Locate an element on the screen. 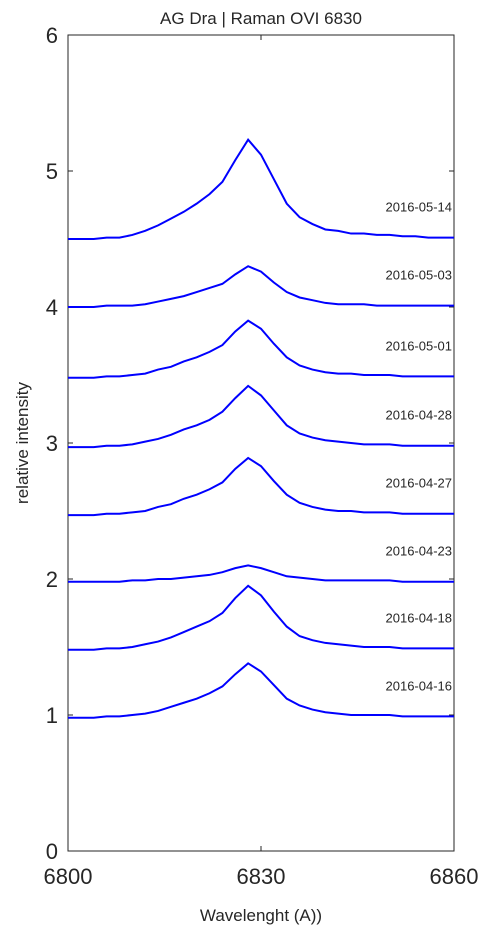 The width and height of the screenshot is (483, 929). series-label: 2016-04-23 is located at coordinates (419, 551).